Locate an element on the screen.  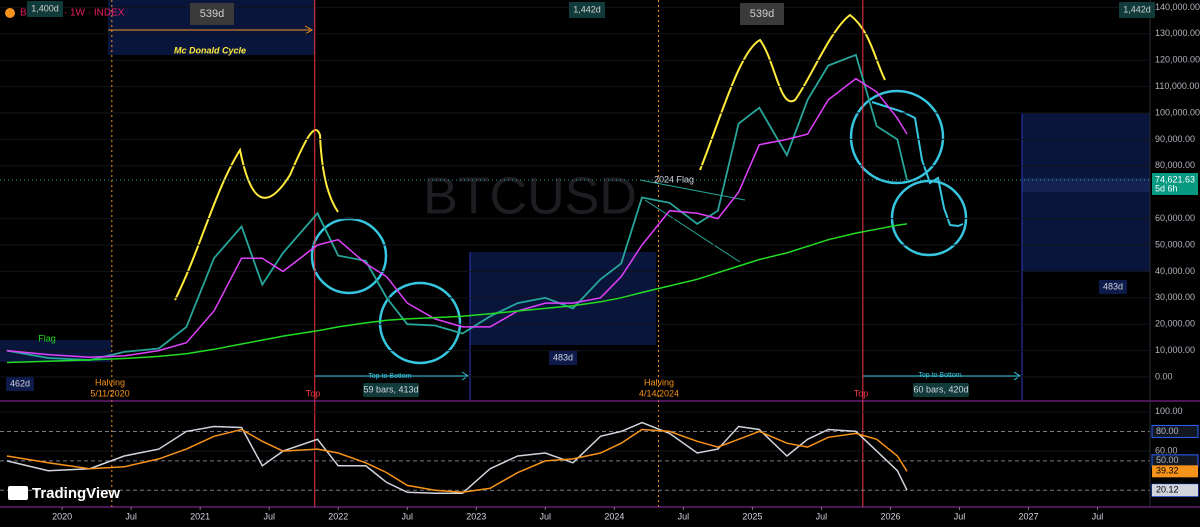
price-axis is located at coordinates (1175, 263).